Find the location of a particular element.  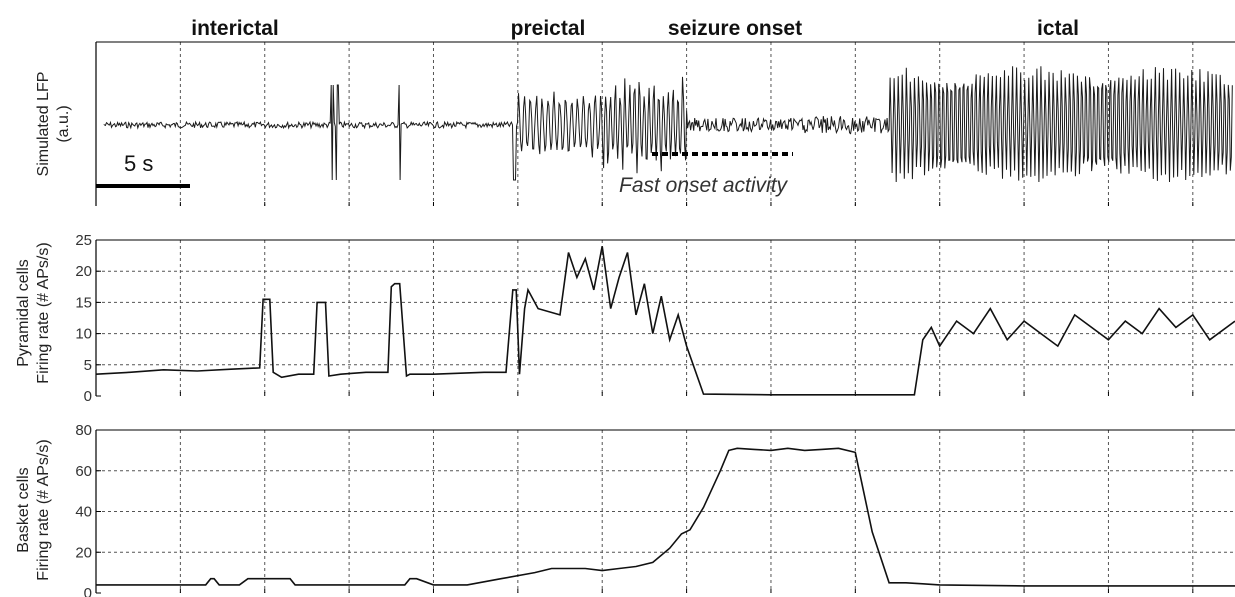

basket-ytick-label-1: 20 is located at coordinates (83, 552).